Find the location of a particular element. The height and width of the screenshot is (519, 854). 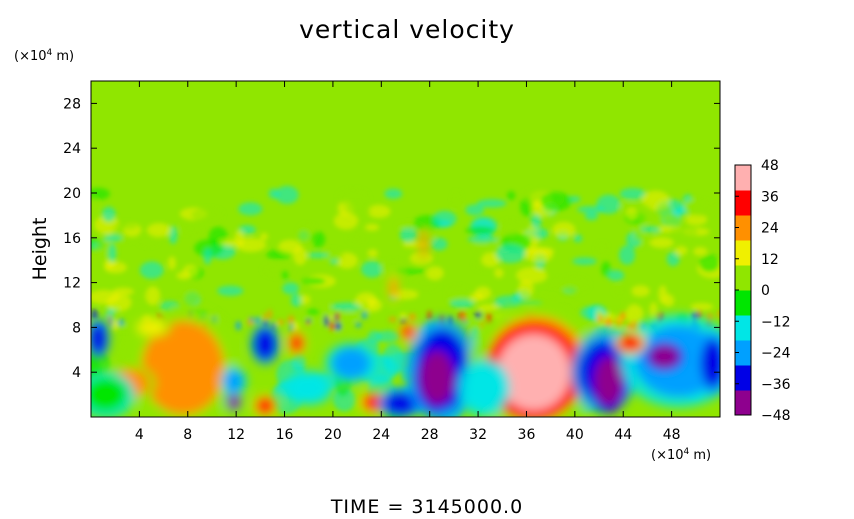

x-tick-label: 32 is located at coordinates (478, 435).